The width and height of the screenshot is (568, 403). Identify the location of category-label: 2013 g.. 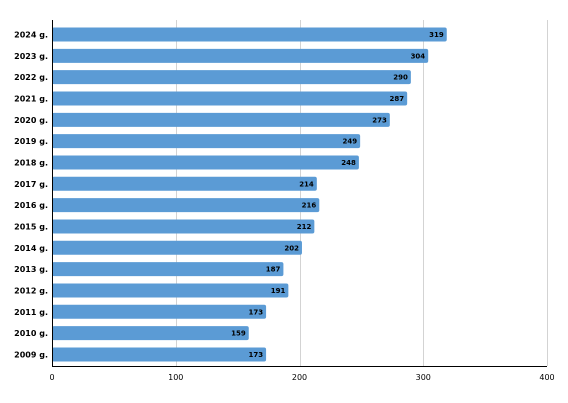
(31, 269).